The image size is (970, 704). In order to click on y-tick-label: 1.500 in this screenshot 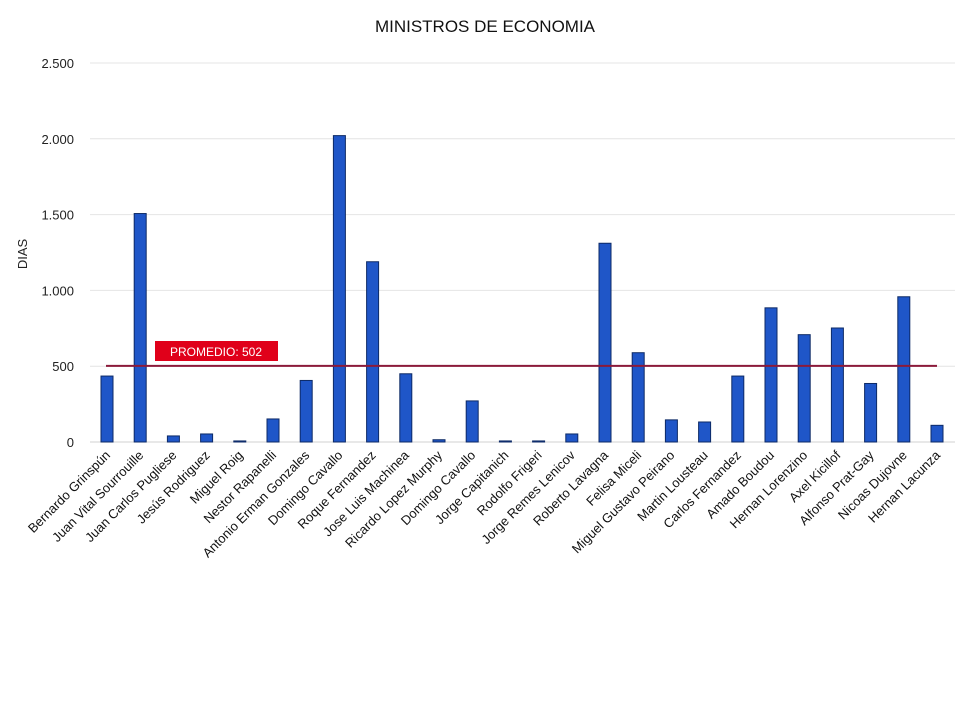, I will do `click(57, 215)`.